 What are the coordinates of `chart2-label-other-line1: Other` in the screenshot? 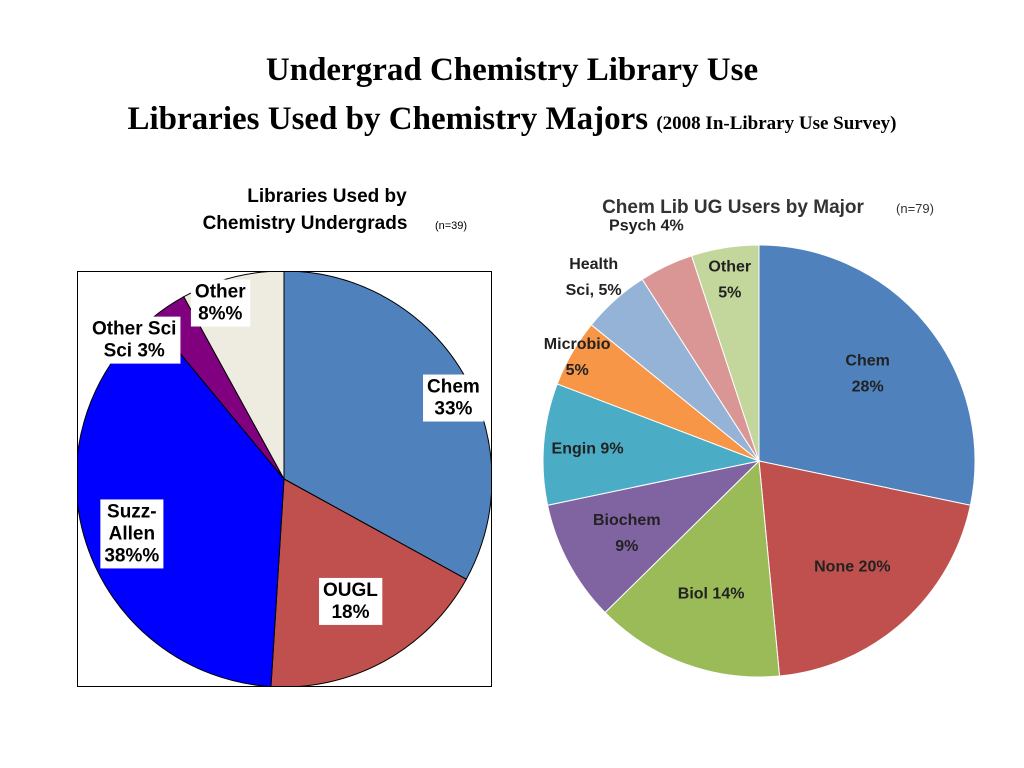 It's located at (729, 266).